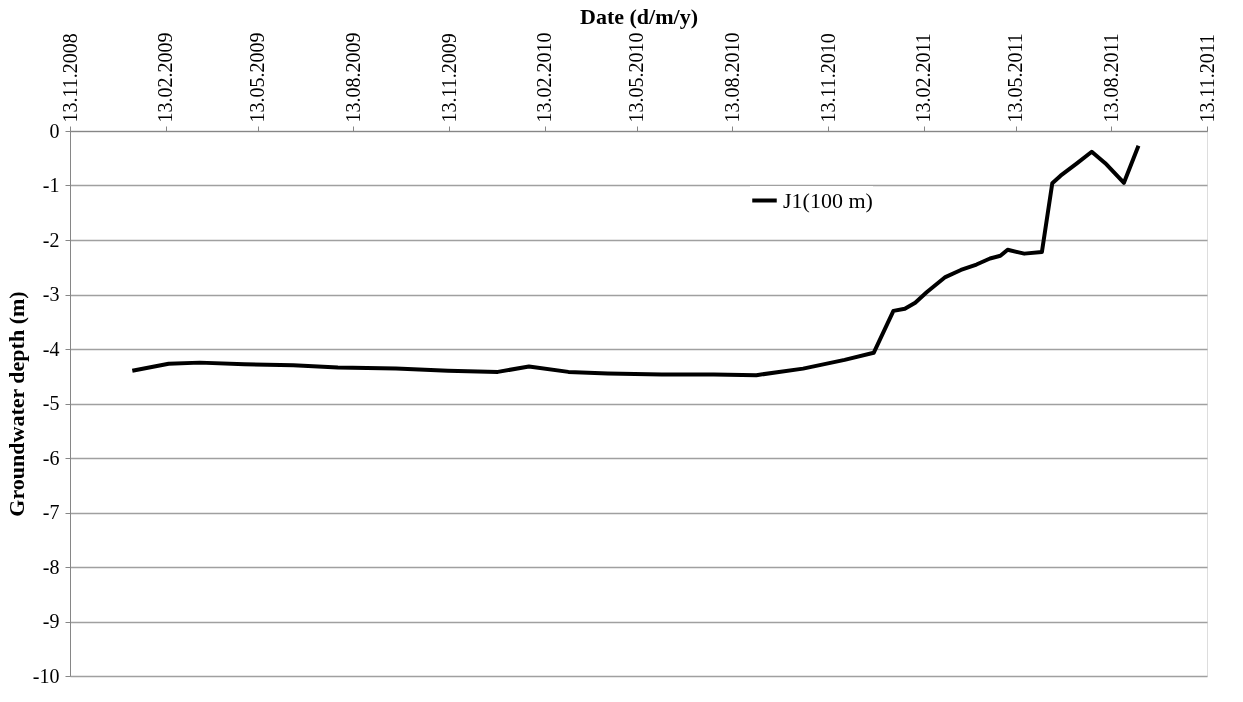 Image resolution: width=1243 pixels, height=702 pixels. Describe the element at coordinates (46, 675) in the screenshot. I see `y-tick-label: -10` at that location.